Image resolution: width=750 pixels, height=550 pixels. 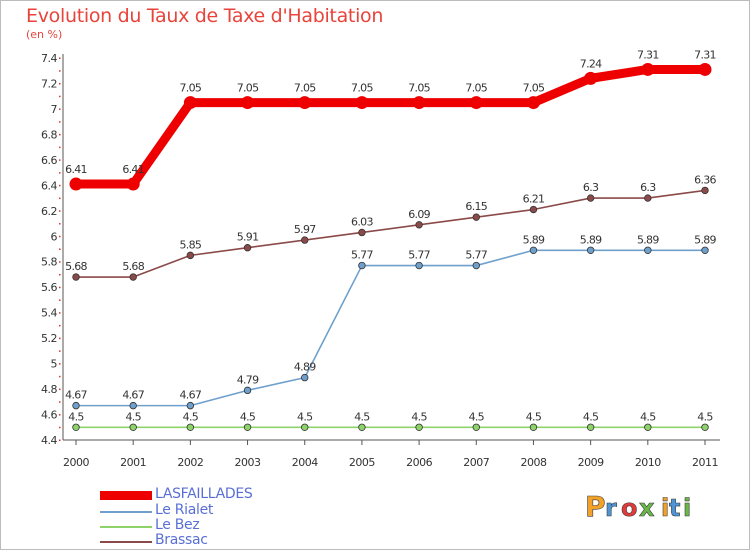 What do you see at coordinates (54, 364) in the screenshot?
I see `y-tick-label: 5` at bounding box center [54, 364].